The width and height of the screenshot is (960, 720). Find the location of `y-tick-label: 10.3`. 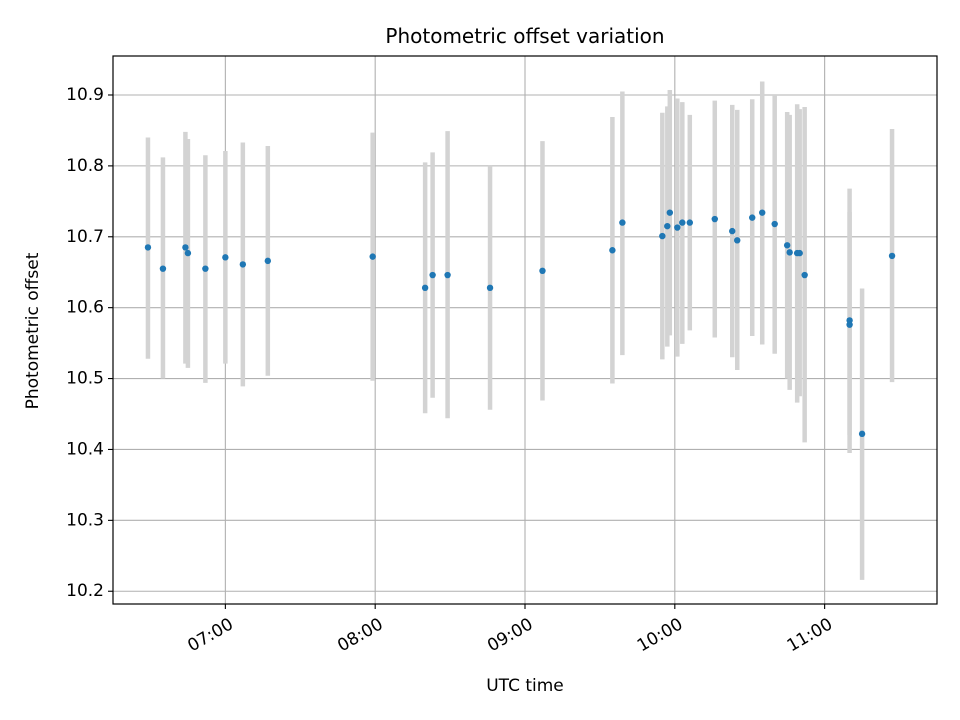

y-tick-label: 10.3 is located at coordinates (85, 520).